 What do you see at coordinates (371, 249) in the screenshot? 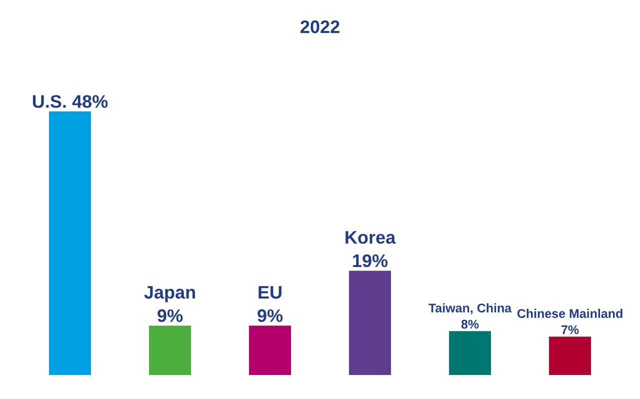
I see `data-label: Korea 19%` at bounding box center [371, 249].